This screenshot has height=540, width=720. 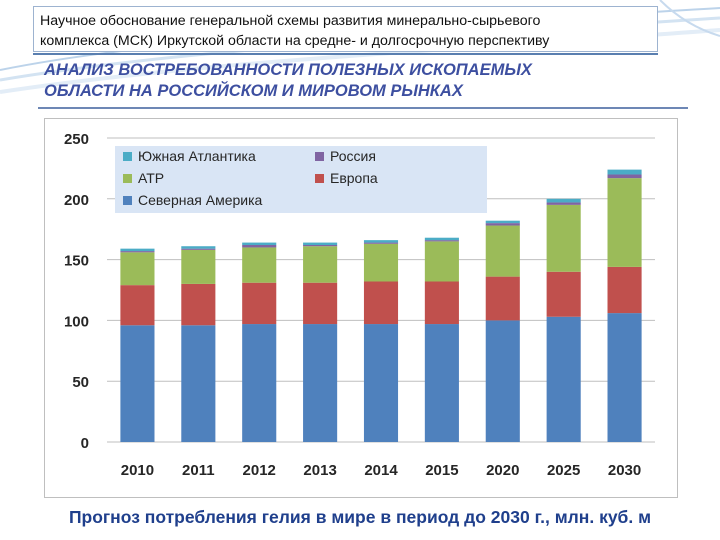 I want to click on bar-2015-Южная Атлантика, so click(x=441, y=239).